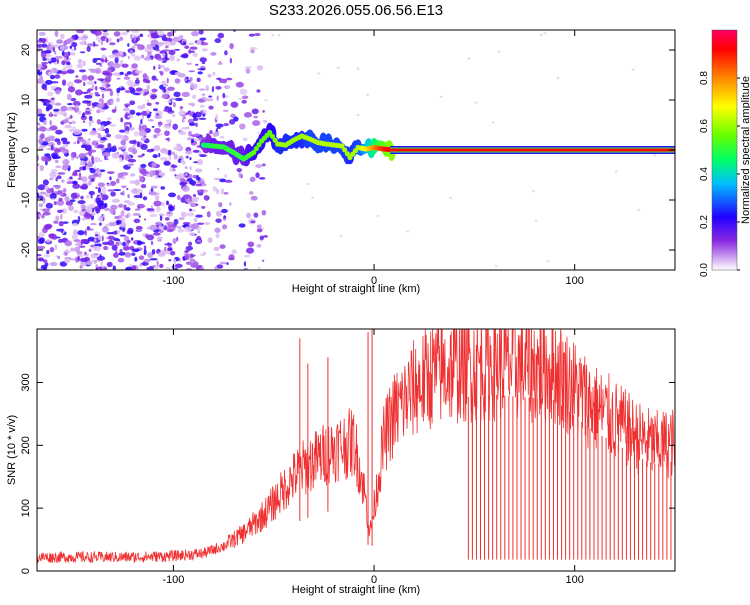 The height and width of the screenshot is (605, 750). What do you see at coordinates (12, 150) in the screenshot?
I see `spectrogram-ylabel: Frequency (Hz)` at bounding box center [12, 150].